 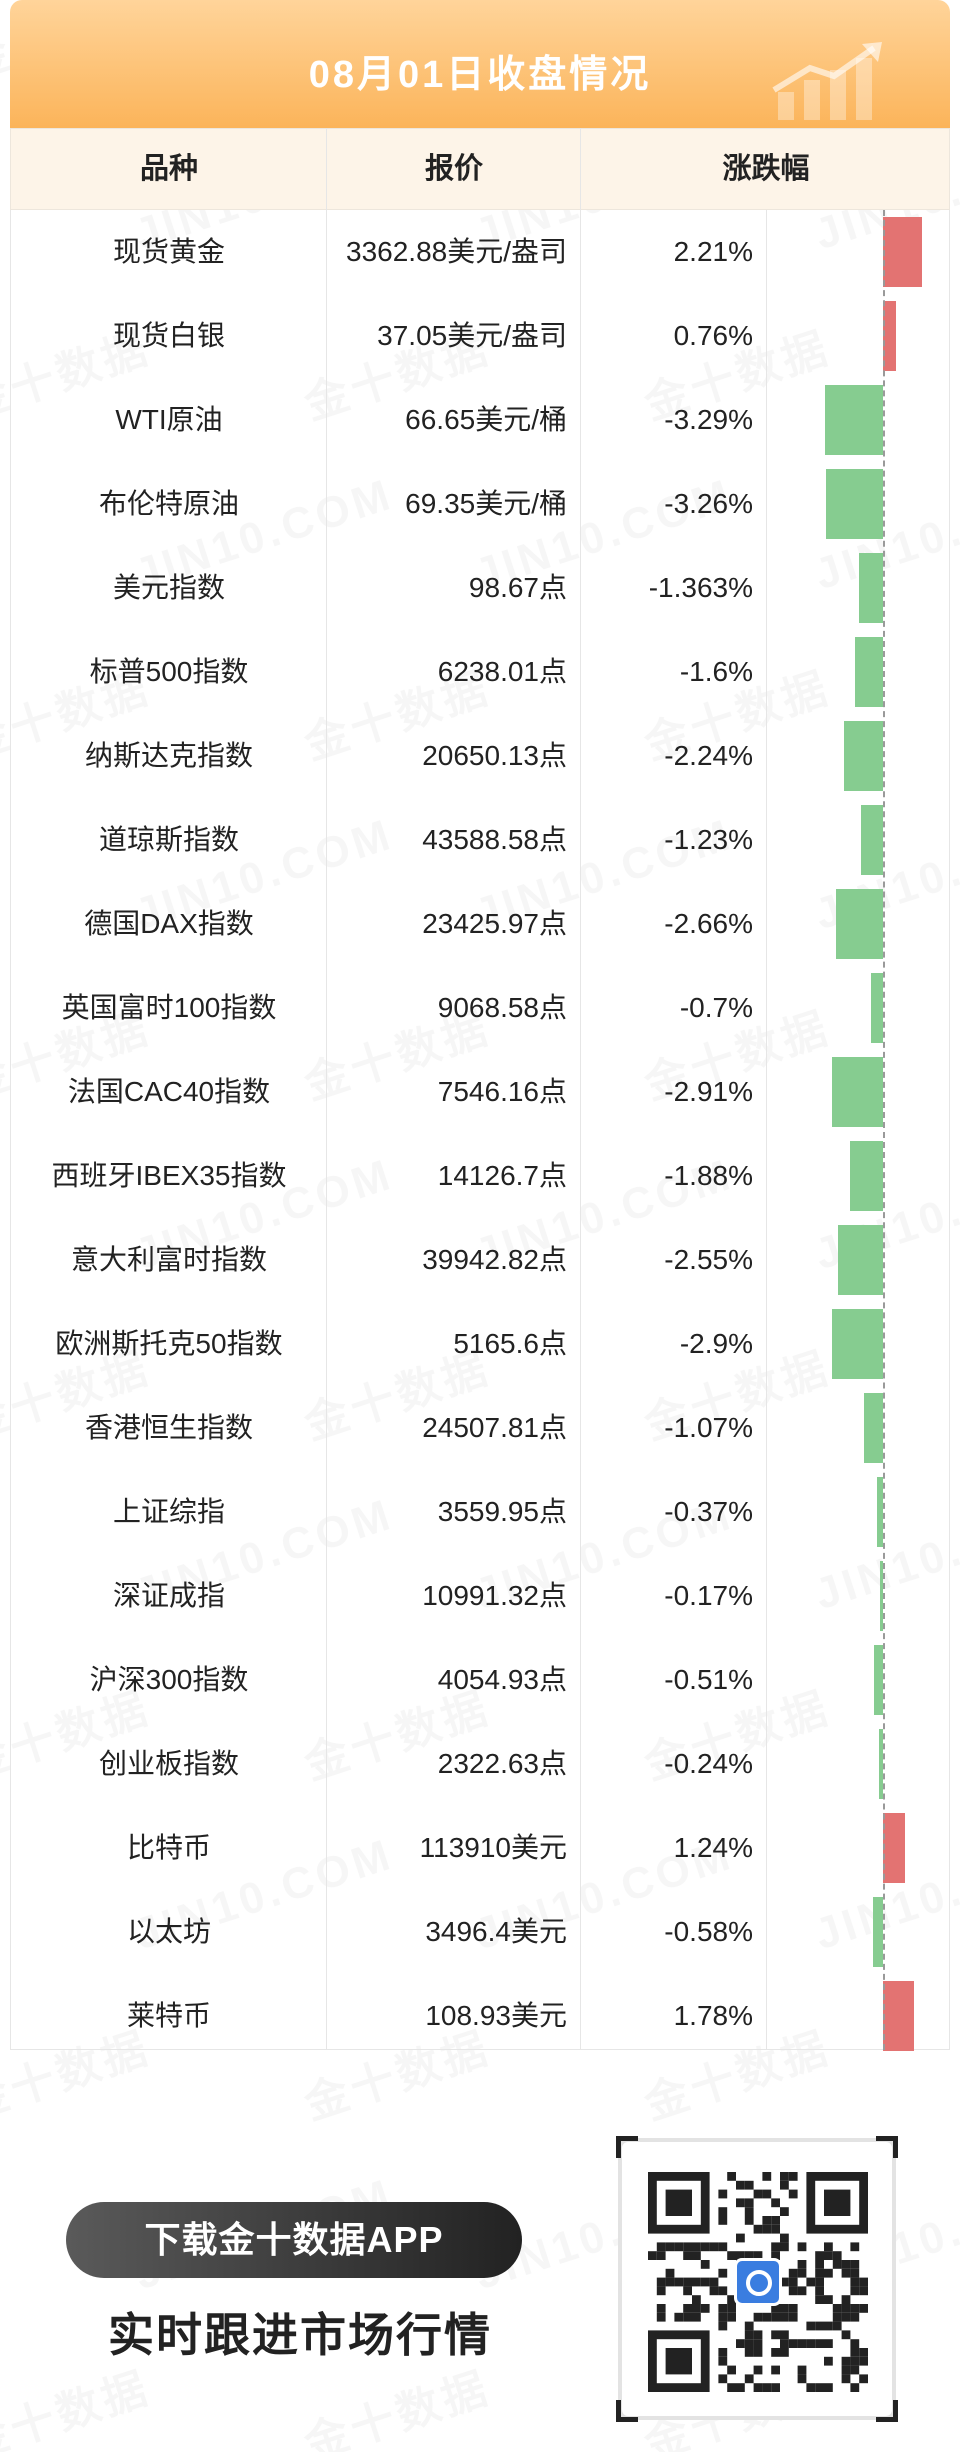 What do you see at coordinates (502, 671) in the screenshot?
I see `row-price: 6238.01点` at bounding box center [502, 671].